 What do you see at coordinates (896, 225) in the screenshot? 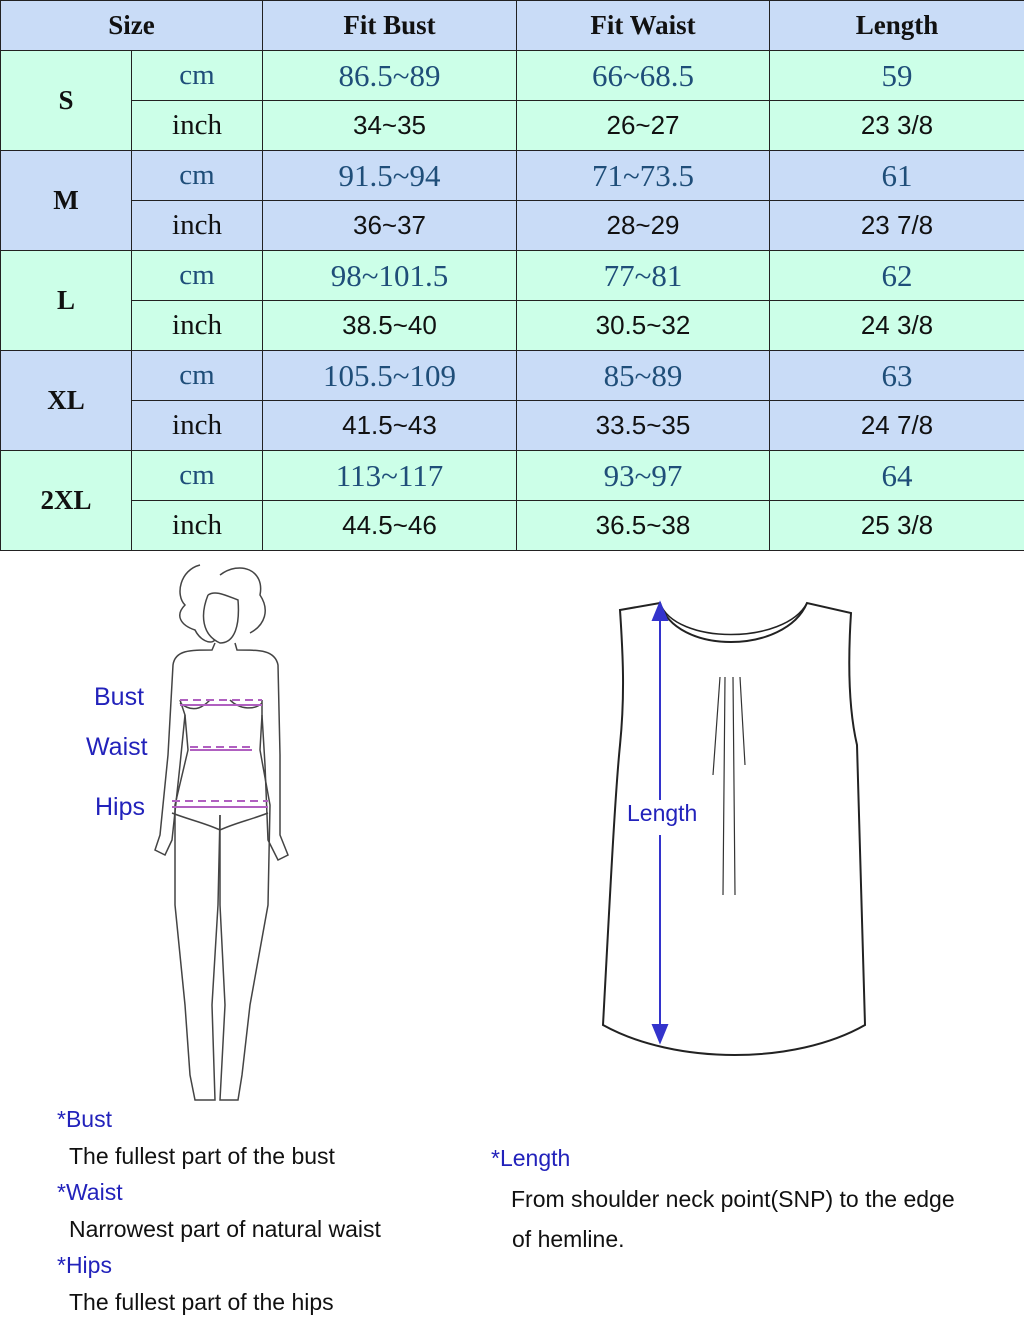
I see `inch-value: 23 7/8` at bounding box center [896, 225].